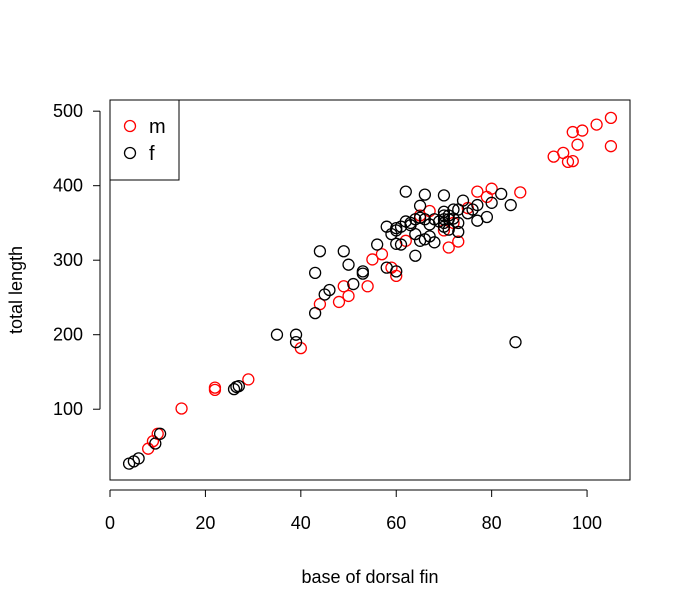 This screenshot has width=678, height=601. Describe the element at coordinates (68, 260) in the screenshot. I see `y-tick-label: 300` at that location.